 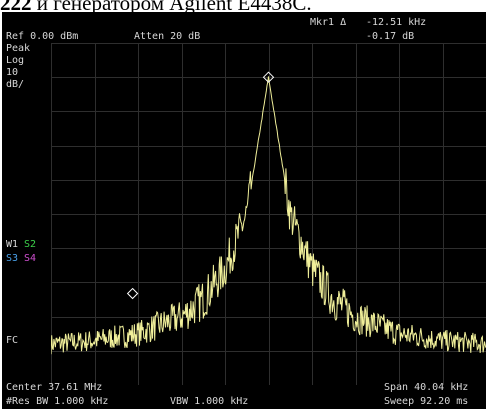 I want to click on s3-label: S3, so click(x=12, y=258).